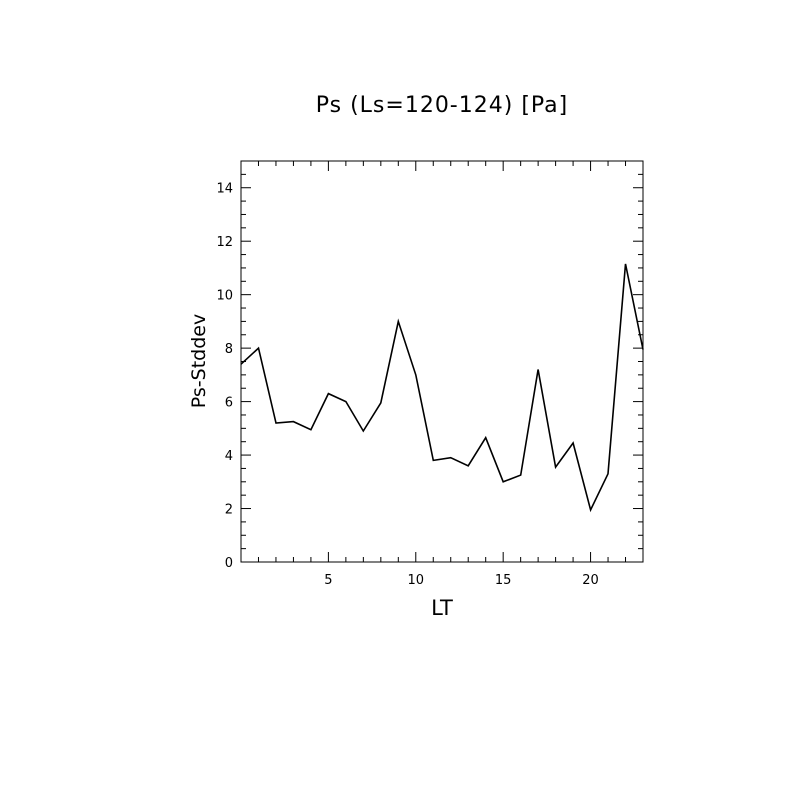  What do you see at coordinates (229, 563) in the screenshot?
I see `y-tick-label: 0` at bounding box center [229, 563].